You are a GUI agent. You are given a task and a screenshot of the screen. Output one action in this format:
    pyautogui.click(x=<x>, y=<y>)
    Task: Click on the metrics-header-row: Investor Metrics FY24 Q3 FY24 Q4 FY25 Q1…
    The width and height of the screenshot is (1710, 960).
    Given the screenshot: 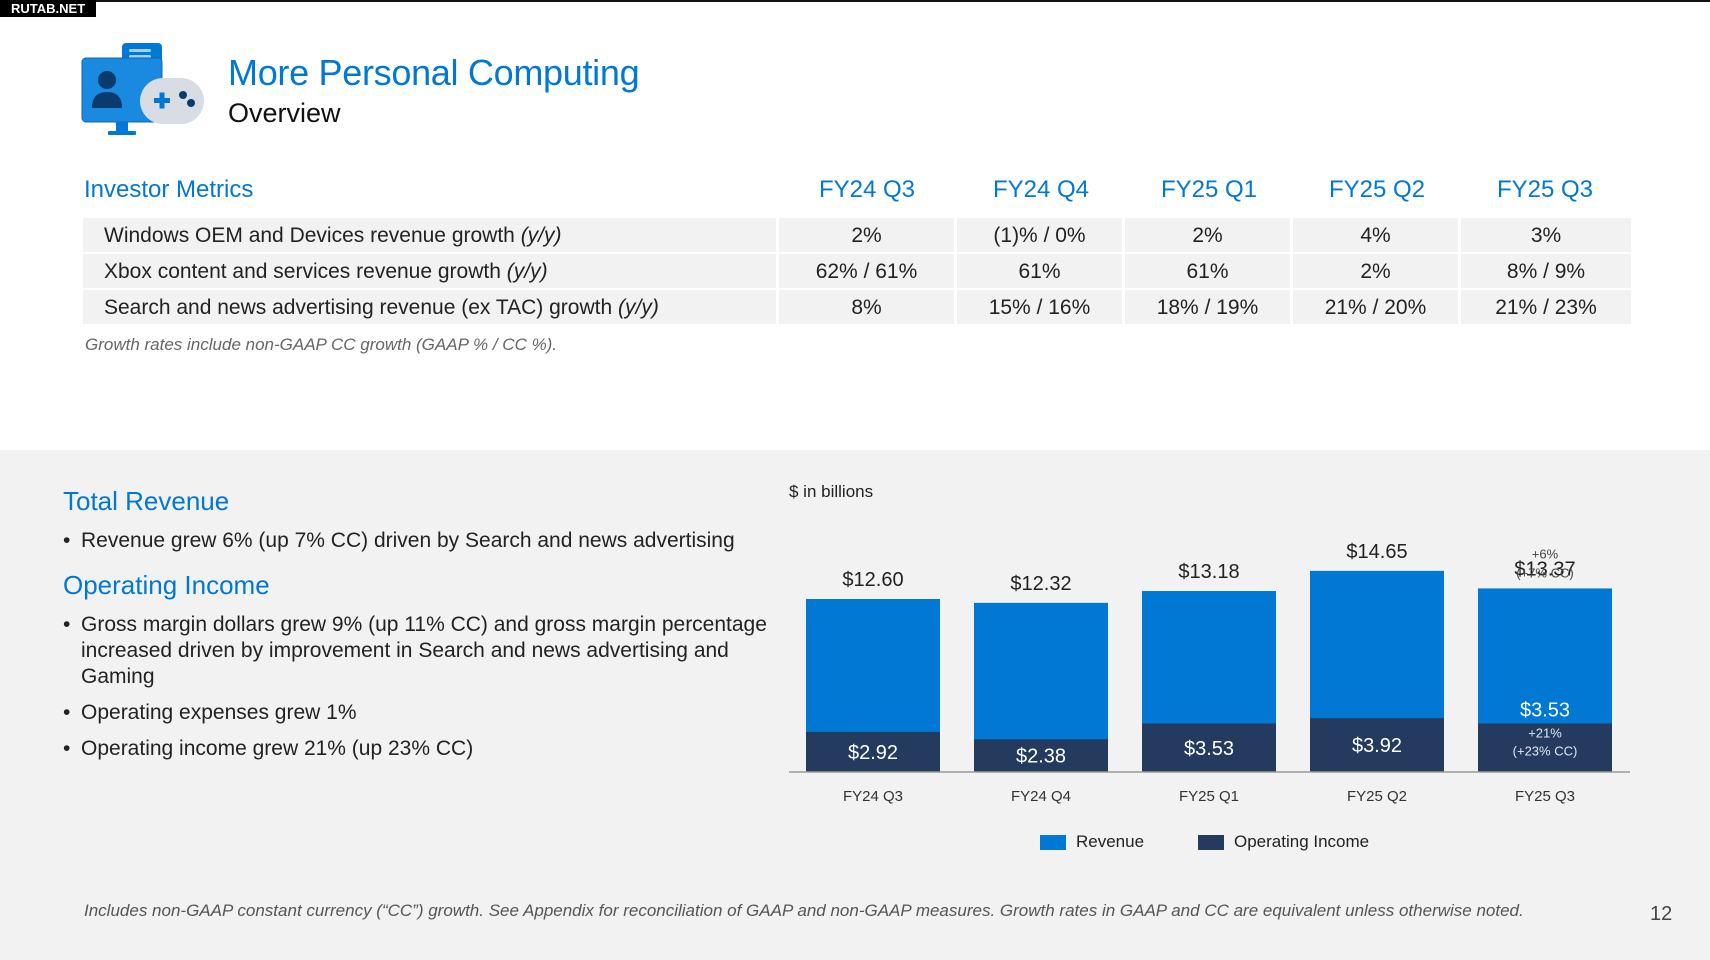 What is the action you would take?
    pyautogui.click(x=857, y=193)
    